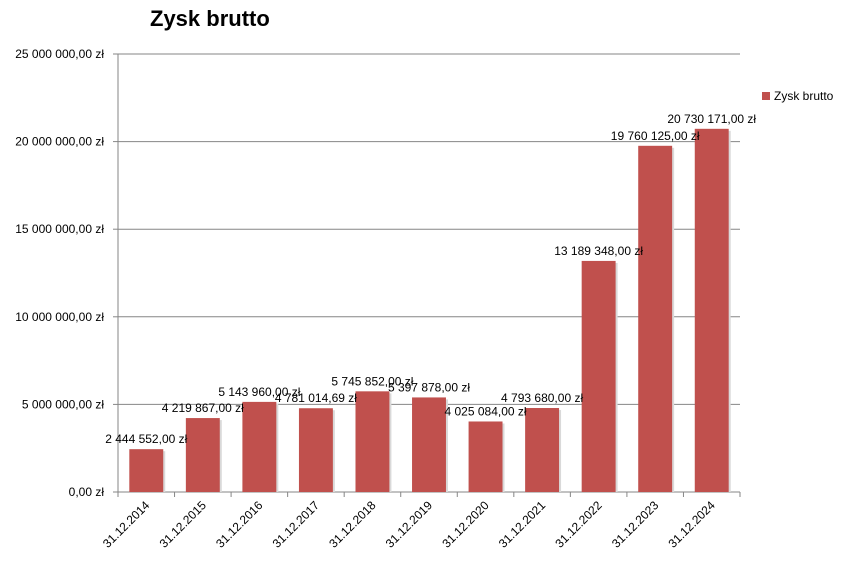 The width and height of the screenshot is (848, 563). What do you see at coordinates (542, 398) in the screenshot?
I see `data-label: 4 793 680,00 zł` at bounding box center [542, 398].